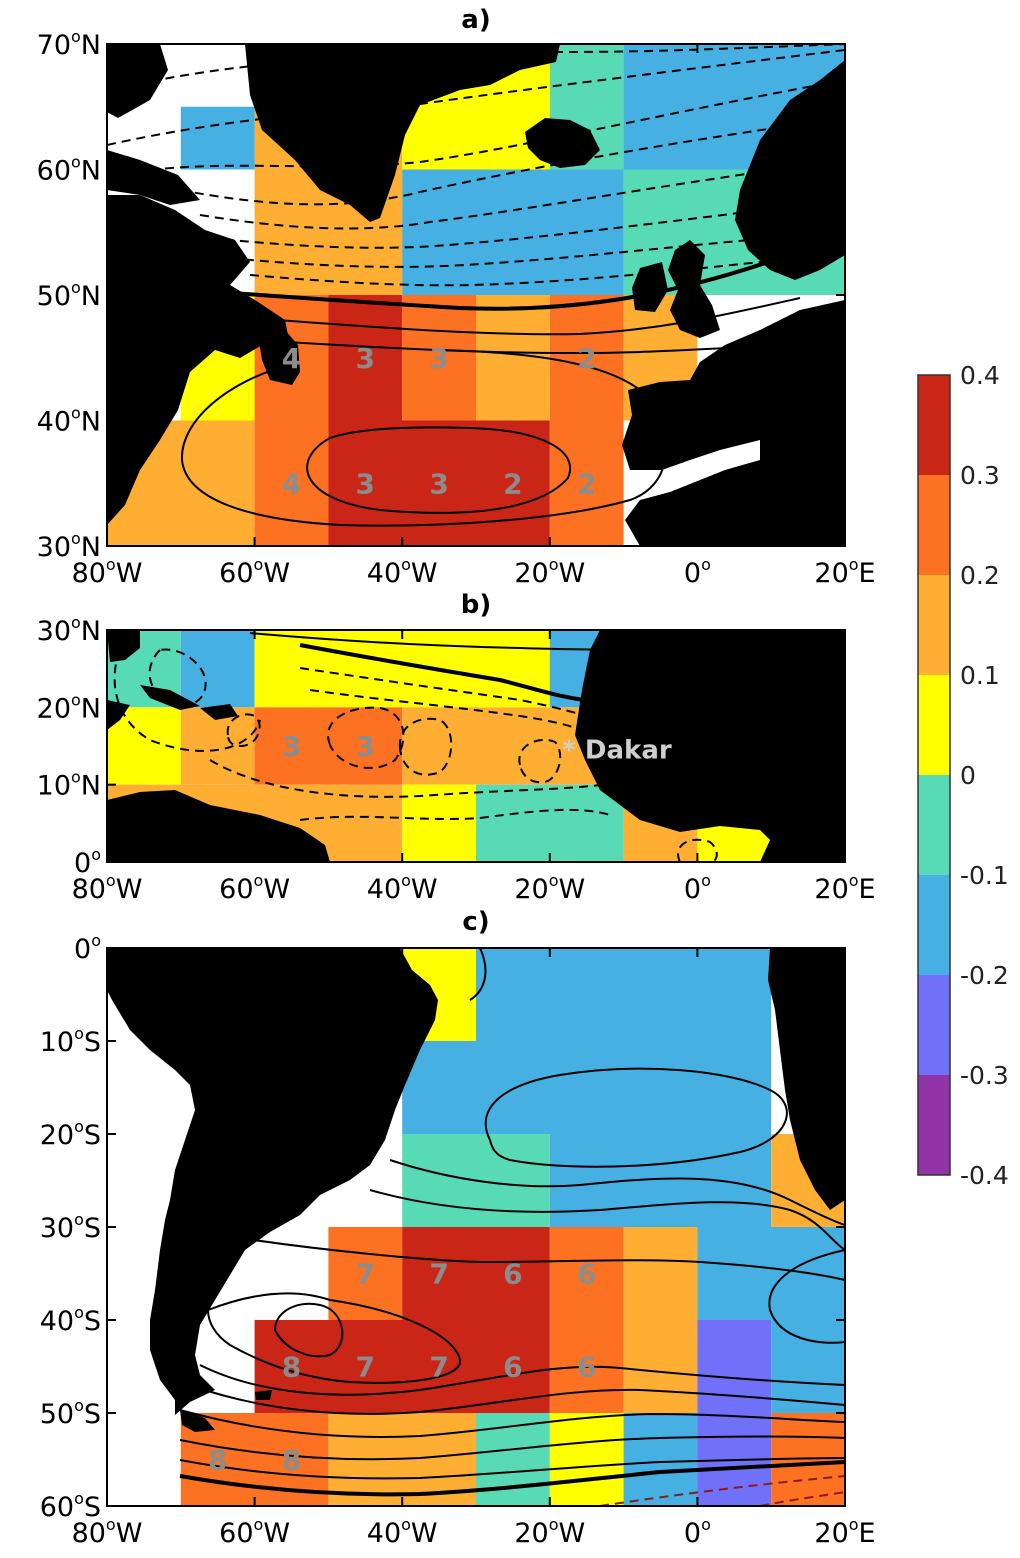  Describe the element at coordinates (219, 712) in the screenshot. I see `hispaniola-land` at that location.